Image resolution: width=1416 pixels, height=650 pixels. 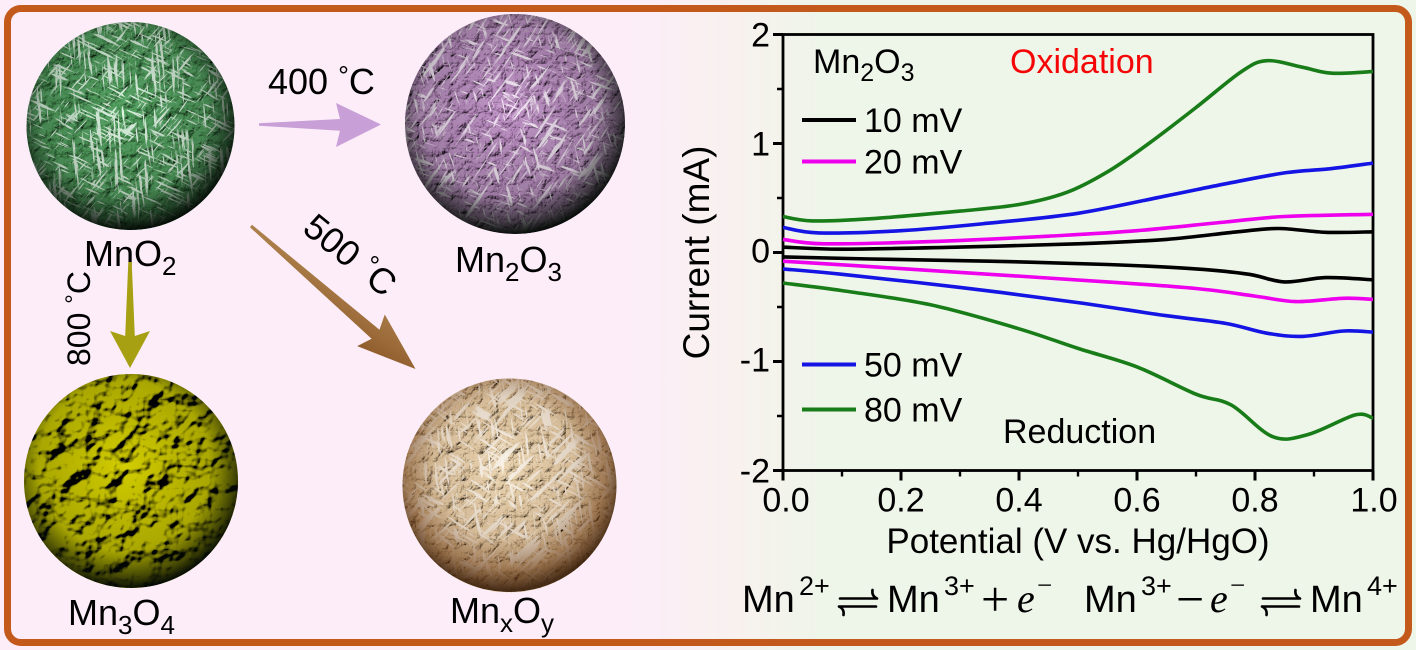 What do you see at coordinates (760, 252) in the screenshot?
I see `svg-text: 0` at bounding box center [760, 252].